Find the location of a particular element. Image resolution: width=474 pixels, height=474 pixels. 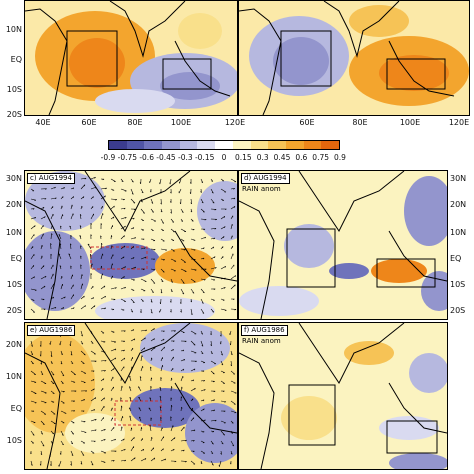

top-ylabel-2: 10S is located at coordinates (14, 89).